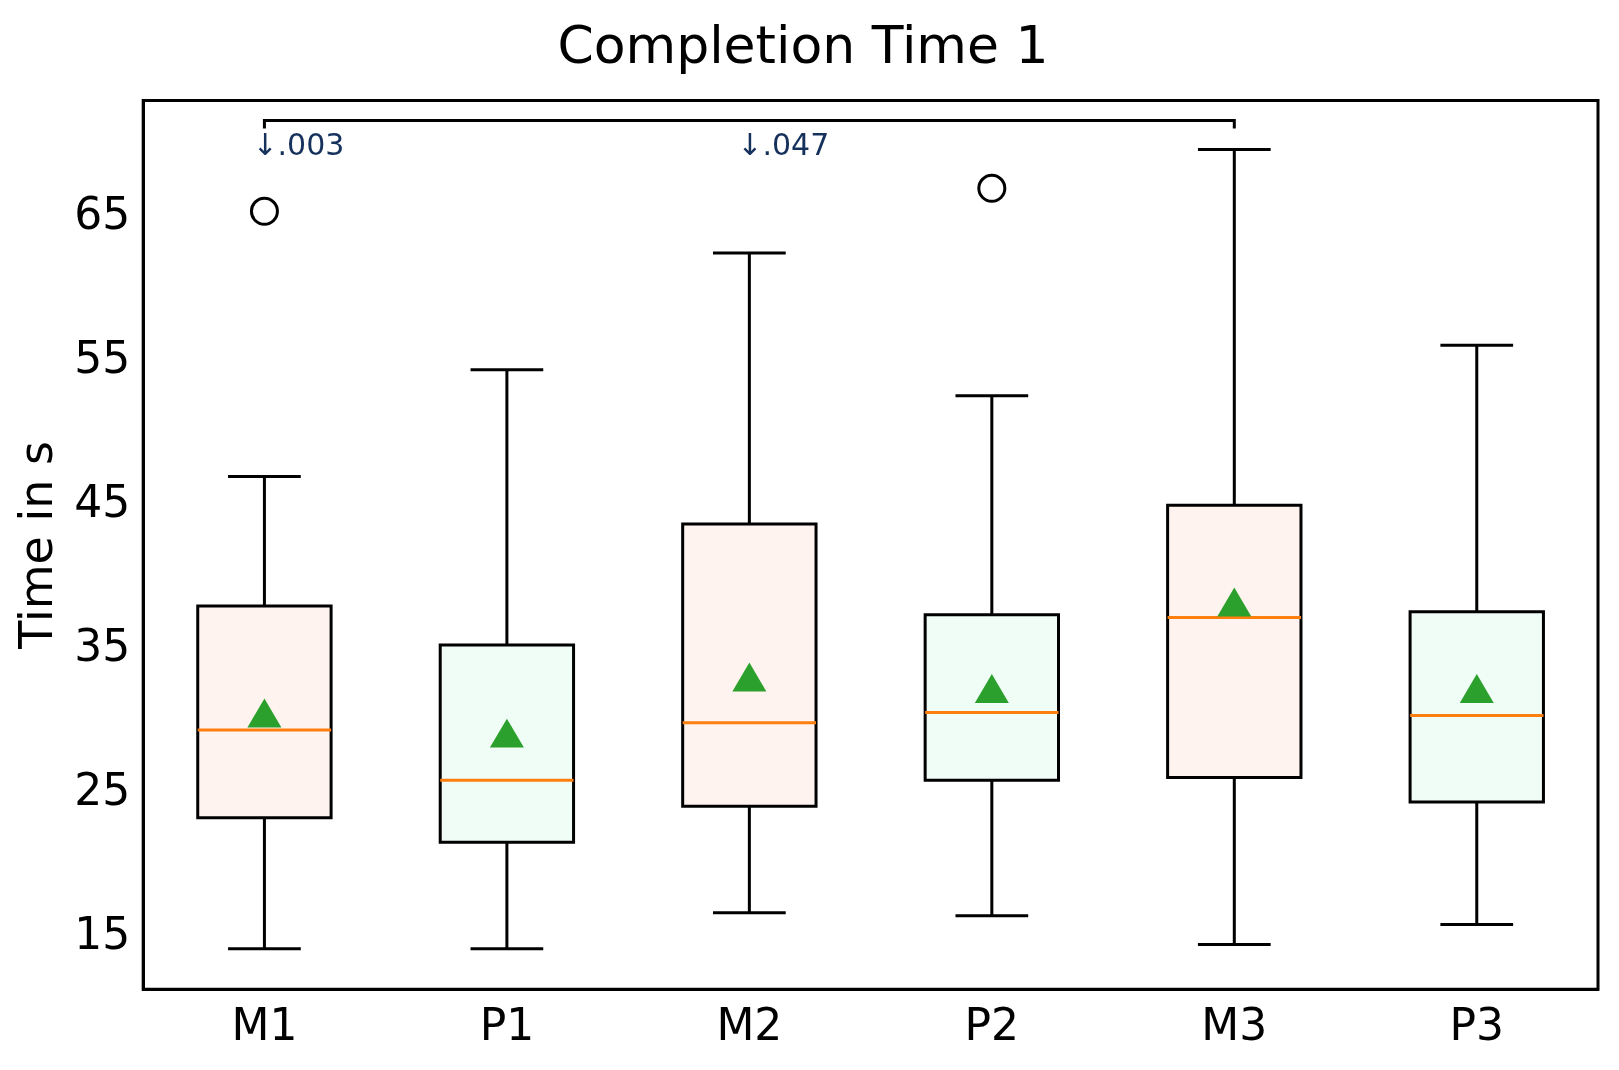  Describe the element at coordinates (749, 1025) in the screenshot. I see `x-tick-label: M2` at that location.